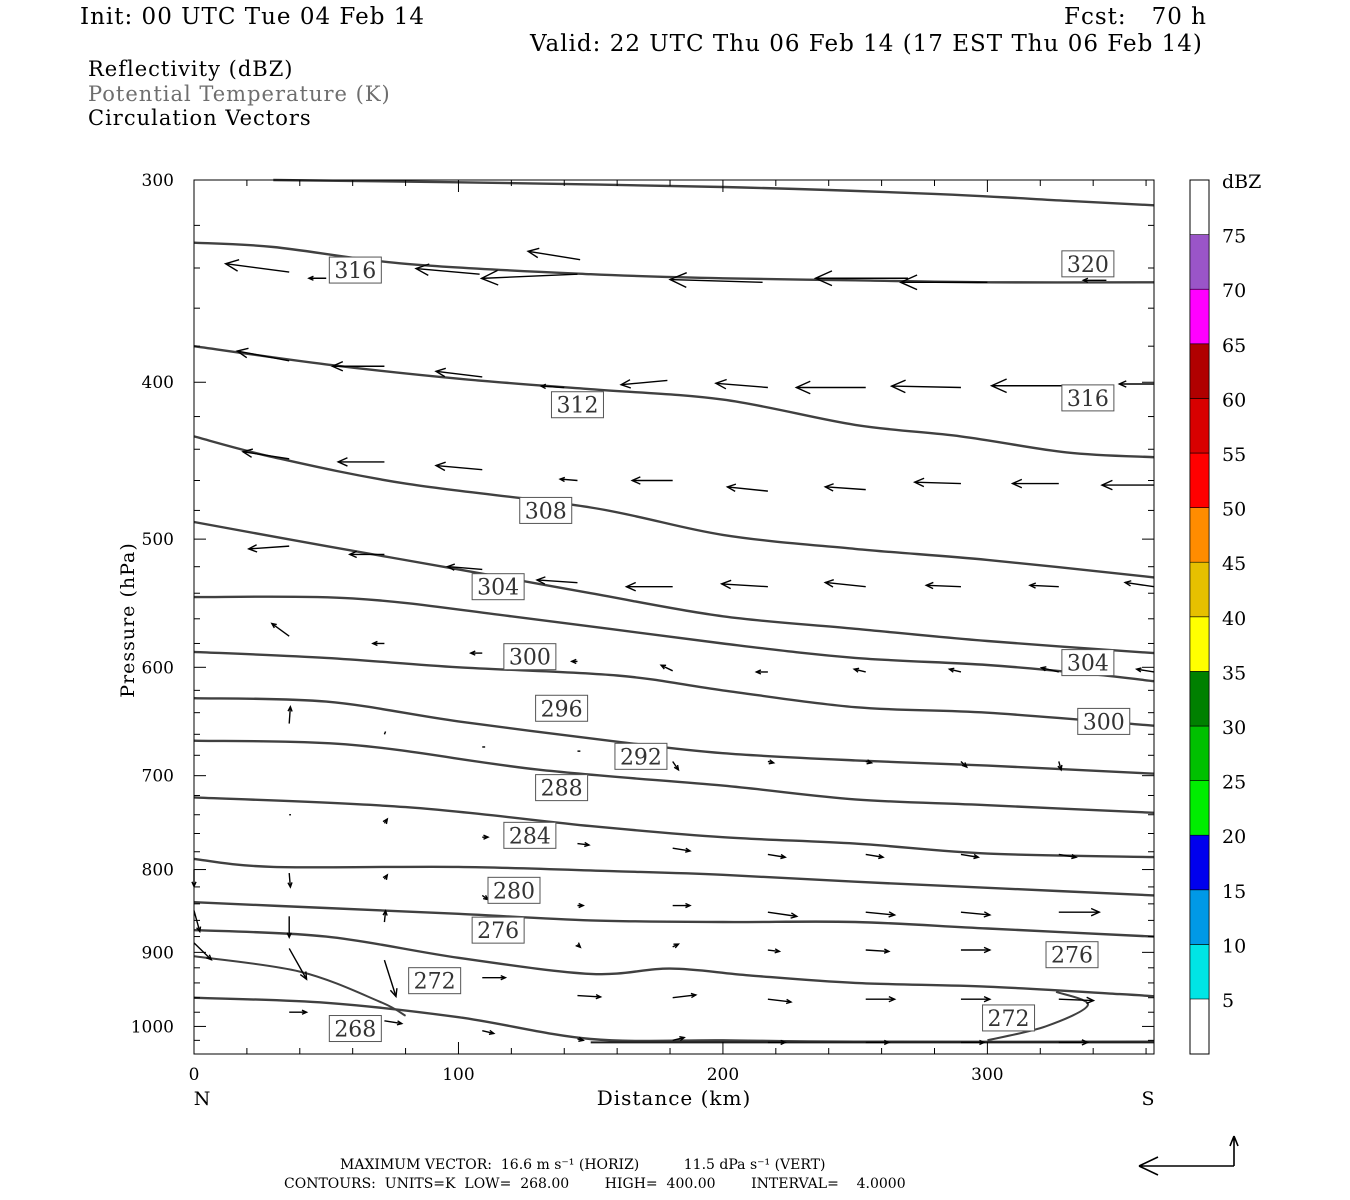 This screenshot has height=1200, width=1350. I want to click on colorbar-label: 65, so click(1234, 346).